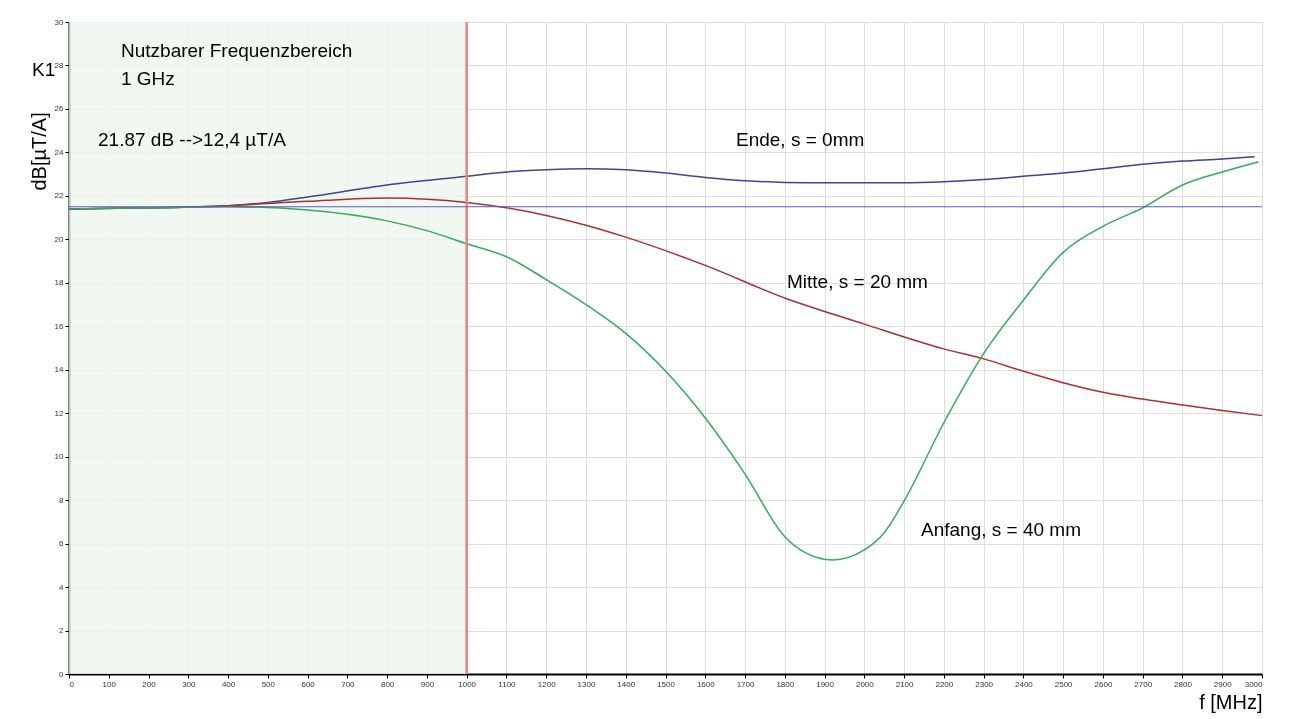 This screenshot has width=1295, height=719. Describe the element at coordinates (228, 684) in the screenshot. I see `x-tick-label: 400` at that location.